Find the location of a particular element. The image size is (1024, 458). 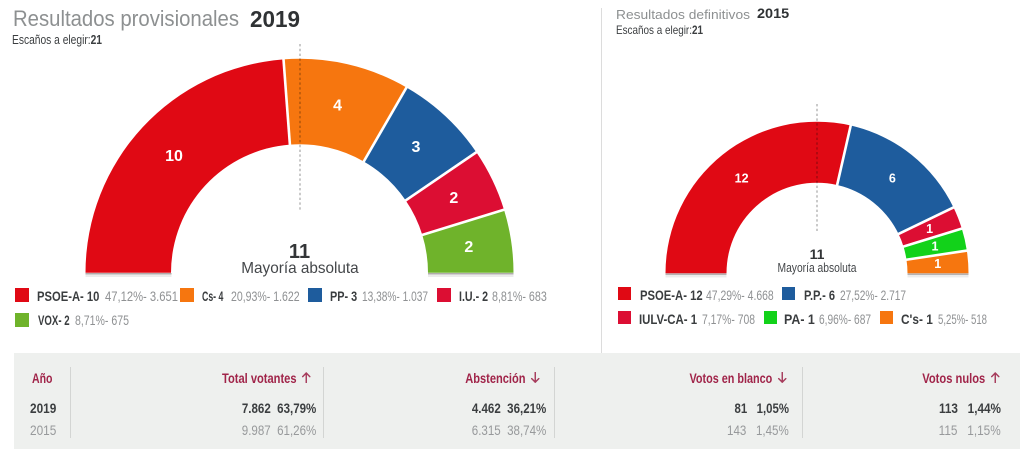

svg-text: 4 is located at coordinates (337, 105).